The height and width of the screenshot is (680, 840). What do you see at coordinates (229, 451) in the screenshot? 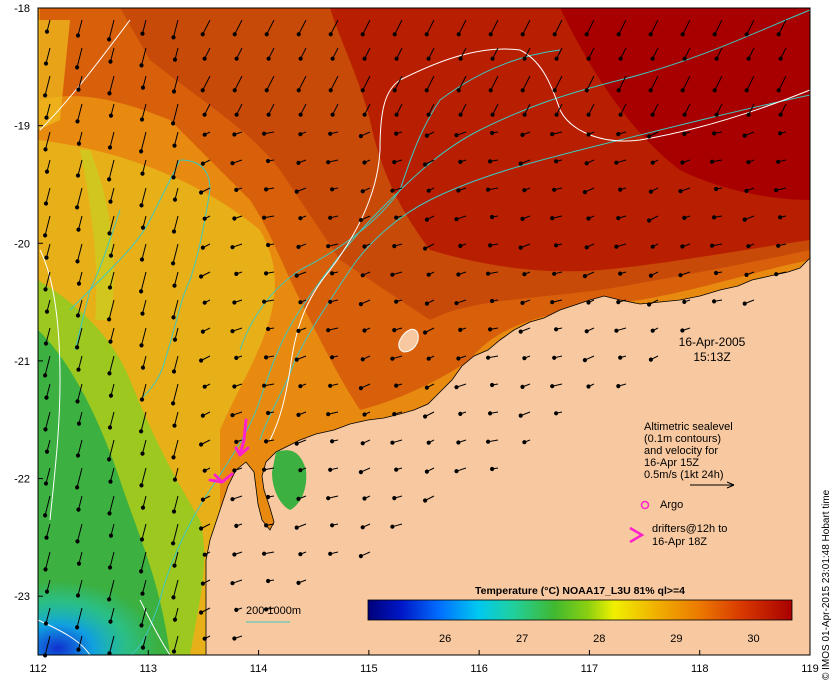
I see `drifter-track` at bounding box center [229, 451].